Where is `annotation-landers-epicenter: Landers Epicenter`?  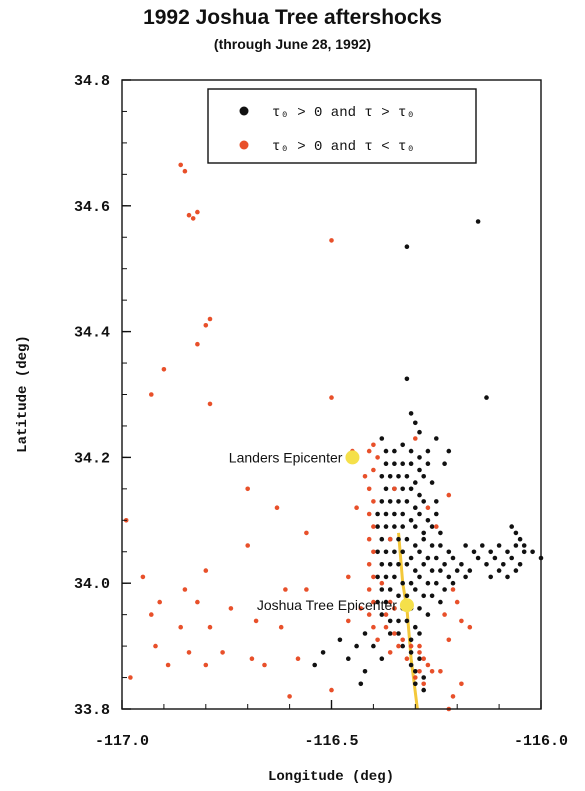
annotation-landers-epicenter: Landers Epicenter is located at coordinates (286, 457).